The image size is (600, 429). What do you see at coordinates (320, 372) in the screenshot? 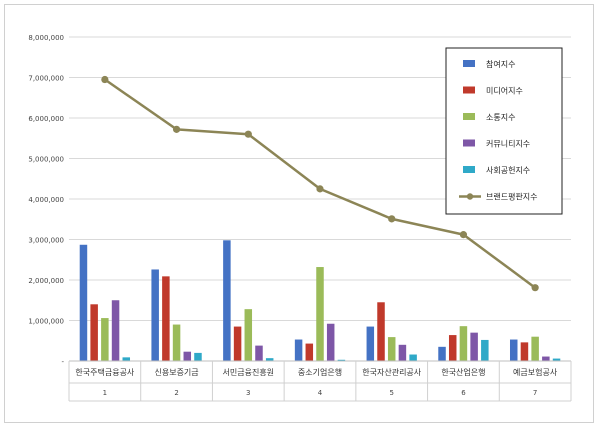
I see `x-category-label: 중소기업은행` at bounding box center [320, 372].